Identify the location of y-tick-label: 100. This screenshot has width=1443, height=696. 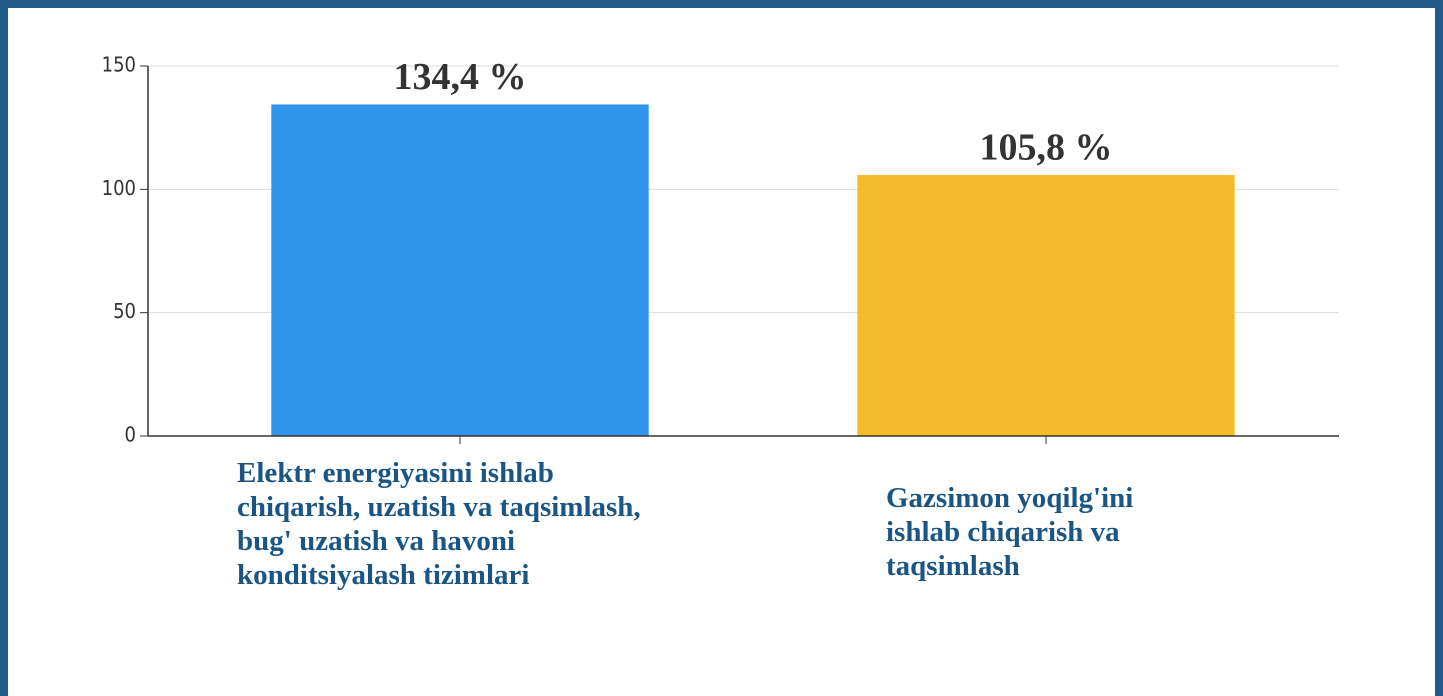
(119, 188).